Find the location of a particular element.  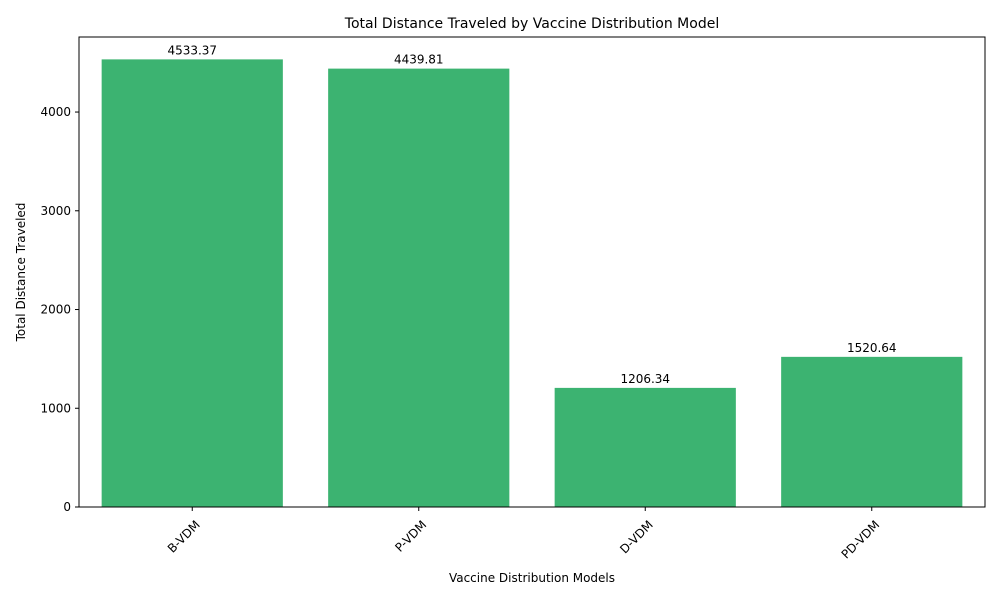

y-axis-label: Total Distance Traveled is located at coordinates (21, 273).